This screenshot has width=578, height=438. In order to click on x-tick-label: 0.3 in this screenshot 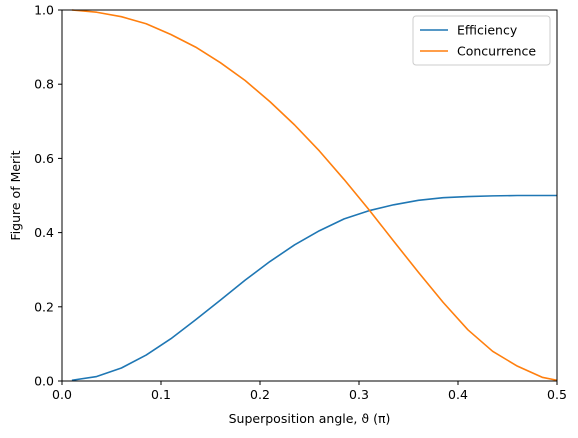, I will do `click(359, 394)`.